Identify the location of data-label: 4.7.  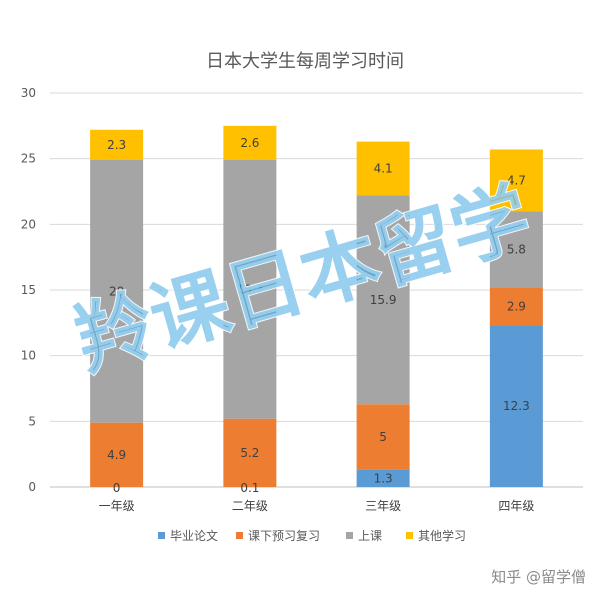
(516, 180).